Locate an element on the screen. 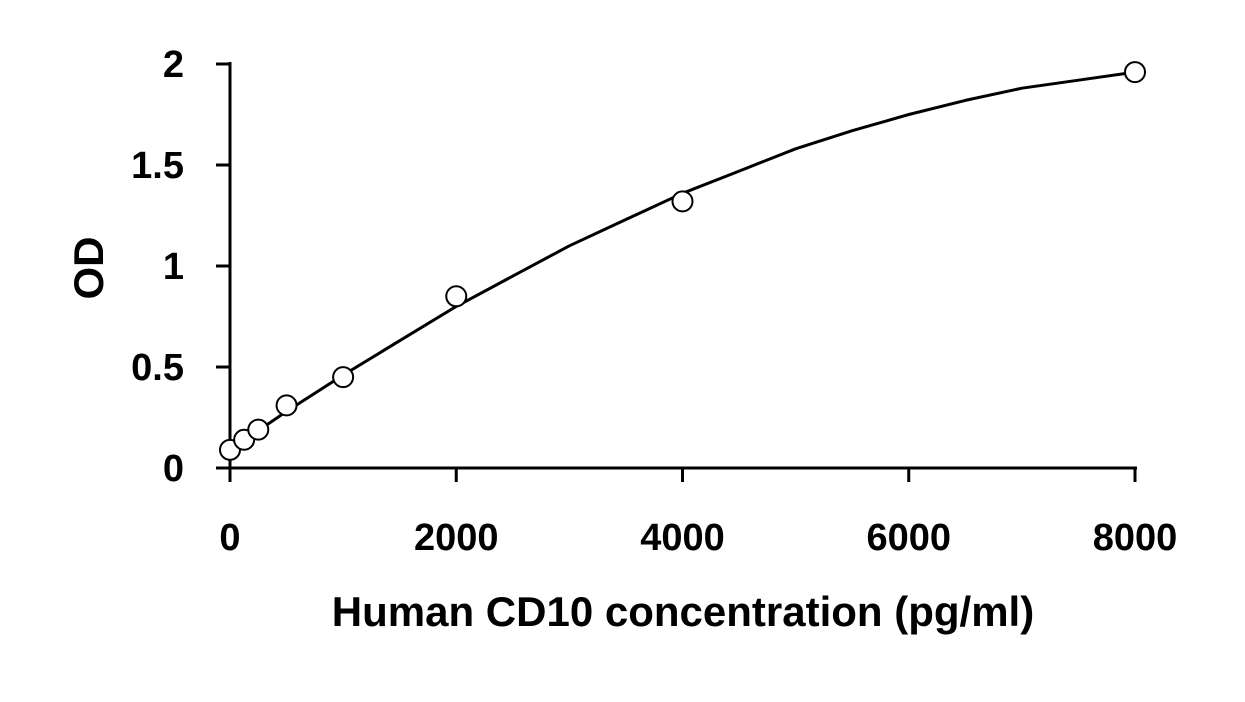 Image resolution: width=1245 pixels, height=702 pixels. y-tick-label: 0 is located at coordinates (173, 469).